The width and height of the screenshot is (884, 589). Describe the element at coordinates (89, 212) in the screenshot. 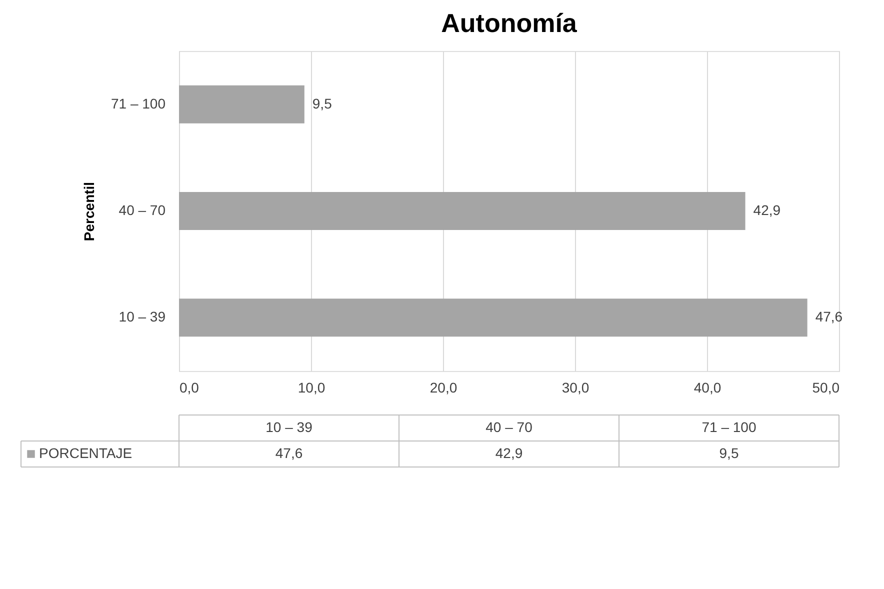

I see `y-axis-title: Percentil` at that location.